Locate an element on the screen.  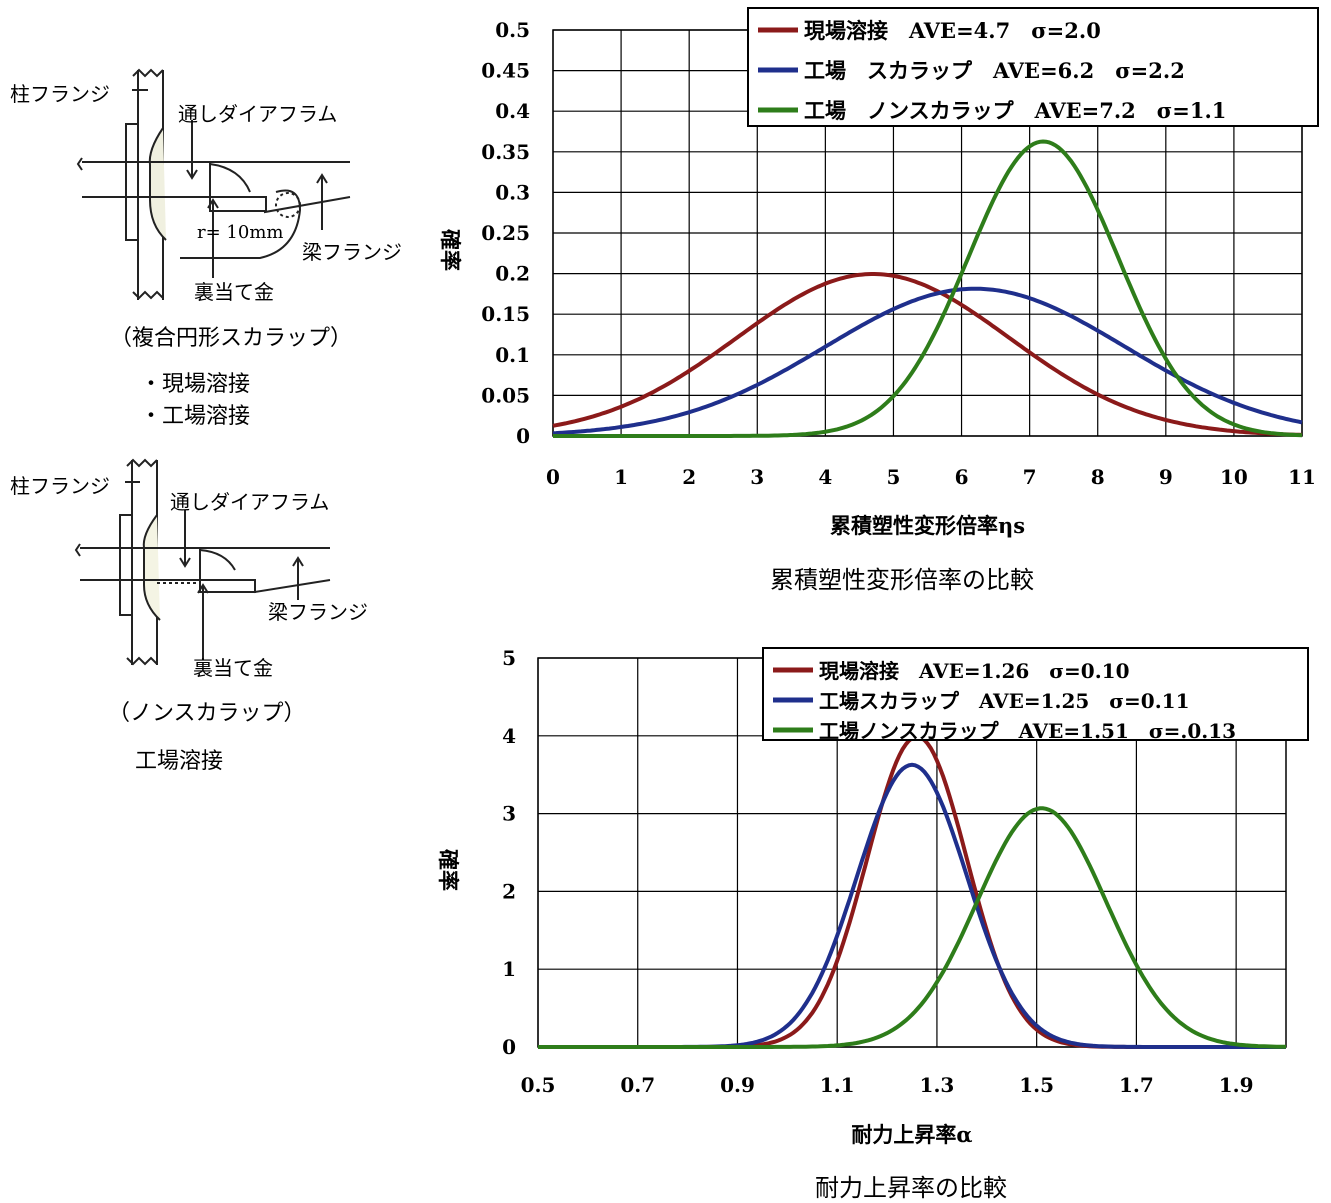
y-tick-label: 0.4 is located at coordinates (512, 111).